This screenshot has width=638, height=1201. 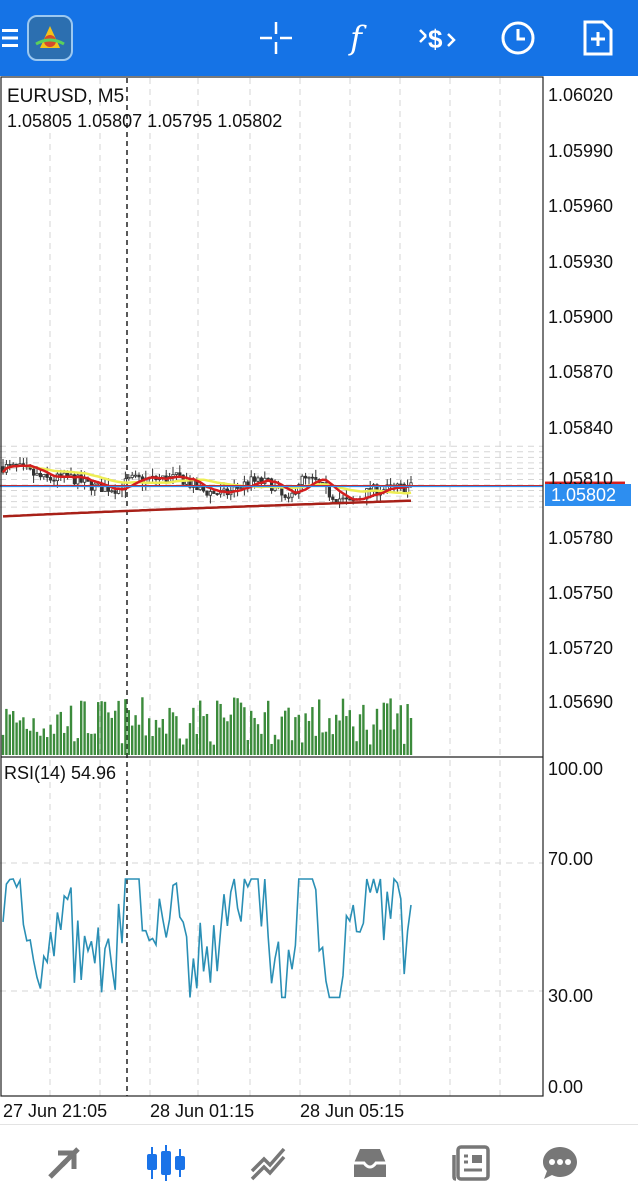 I want to click on charts-icon, so click(x=166, y=1163).